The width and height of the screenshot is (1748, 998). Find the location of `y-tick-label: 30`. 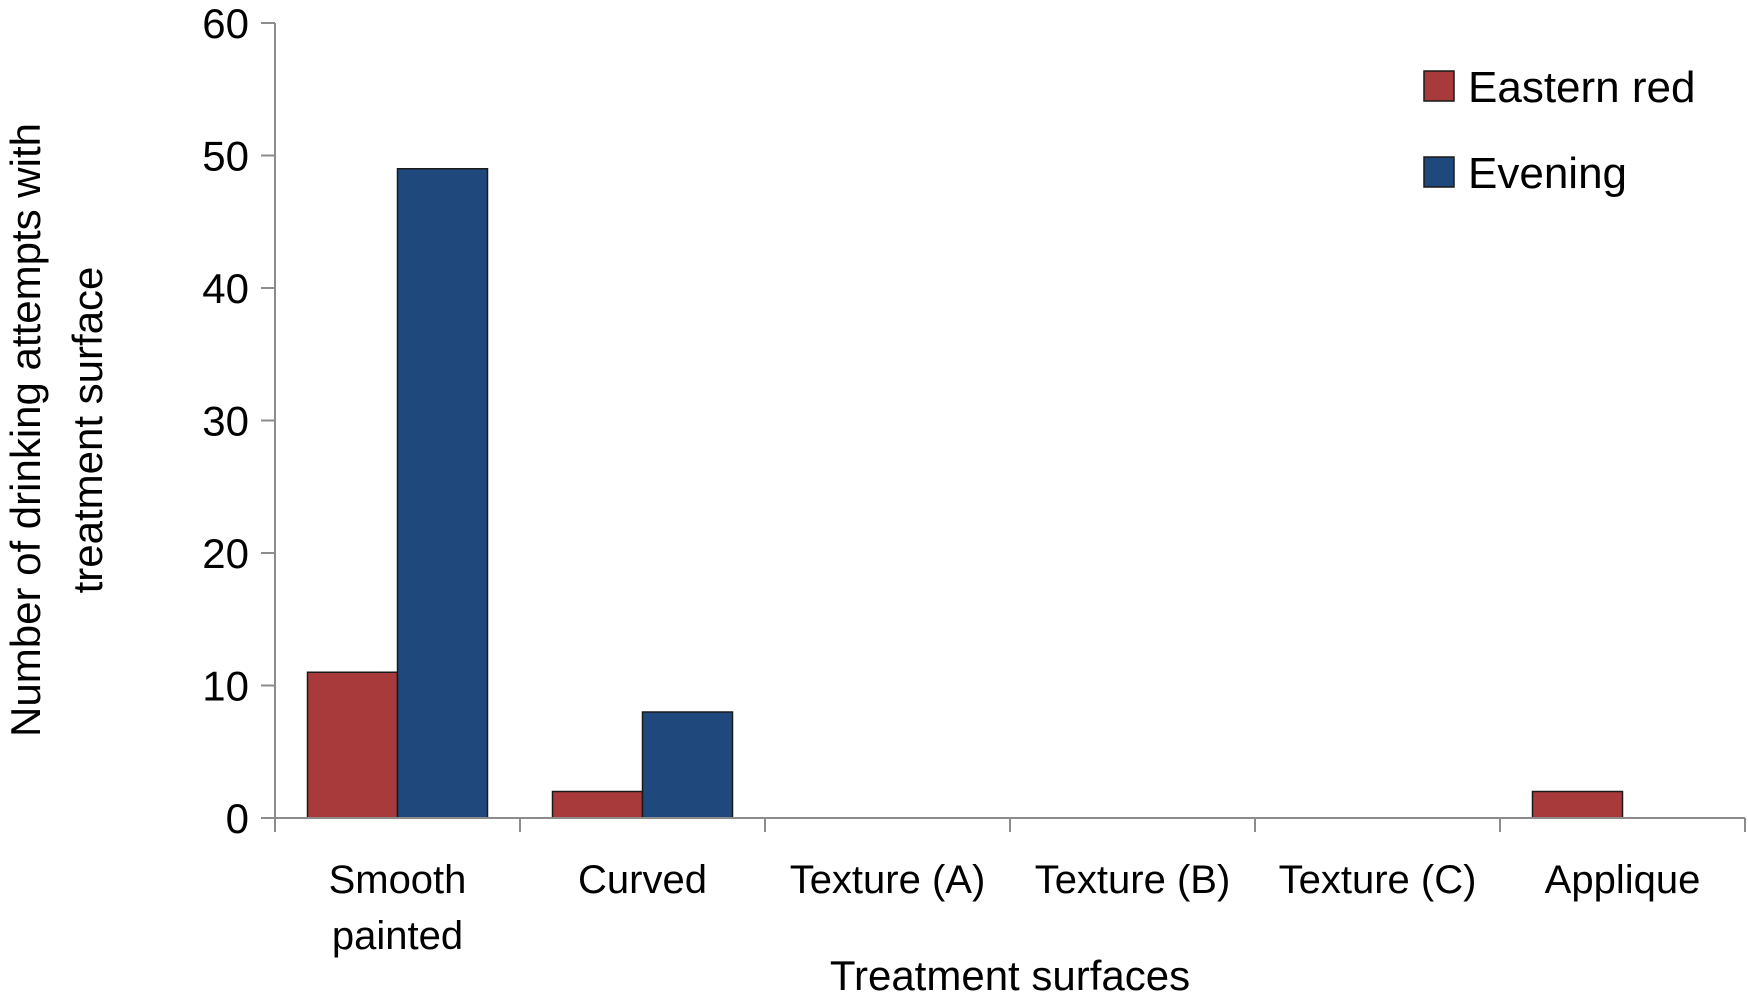

y-tick-label: 30 is located at coordinates (225, 421).